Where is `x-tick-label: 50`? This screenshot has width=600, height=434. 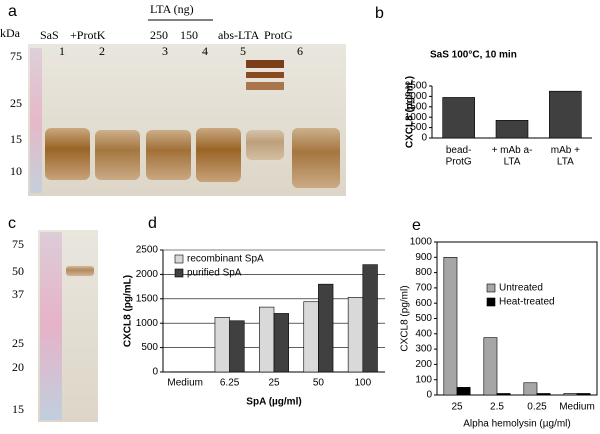
x-tick-label: 50 is located at coordinates (319, 383).